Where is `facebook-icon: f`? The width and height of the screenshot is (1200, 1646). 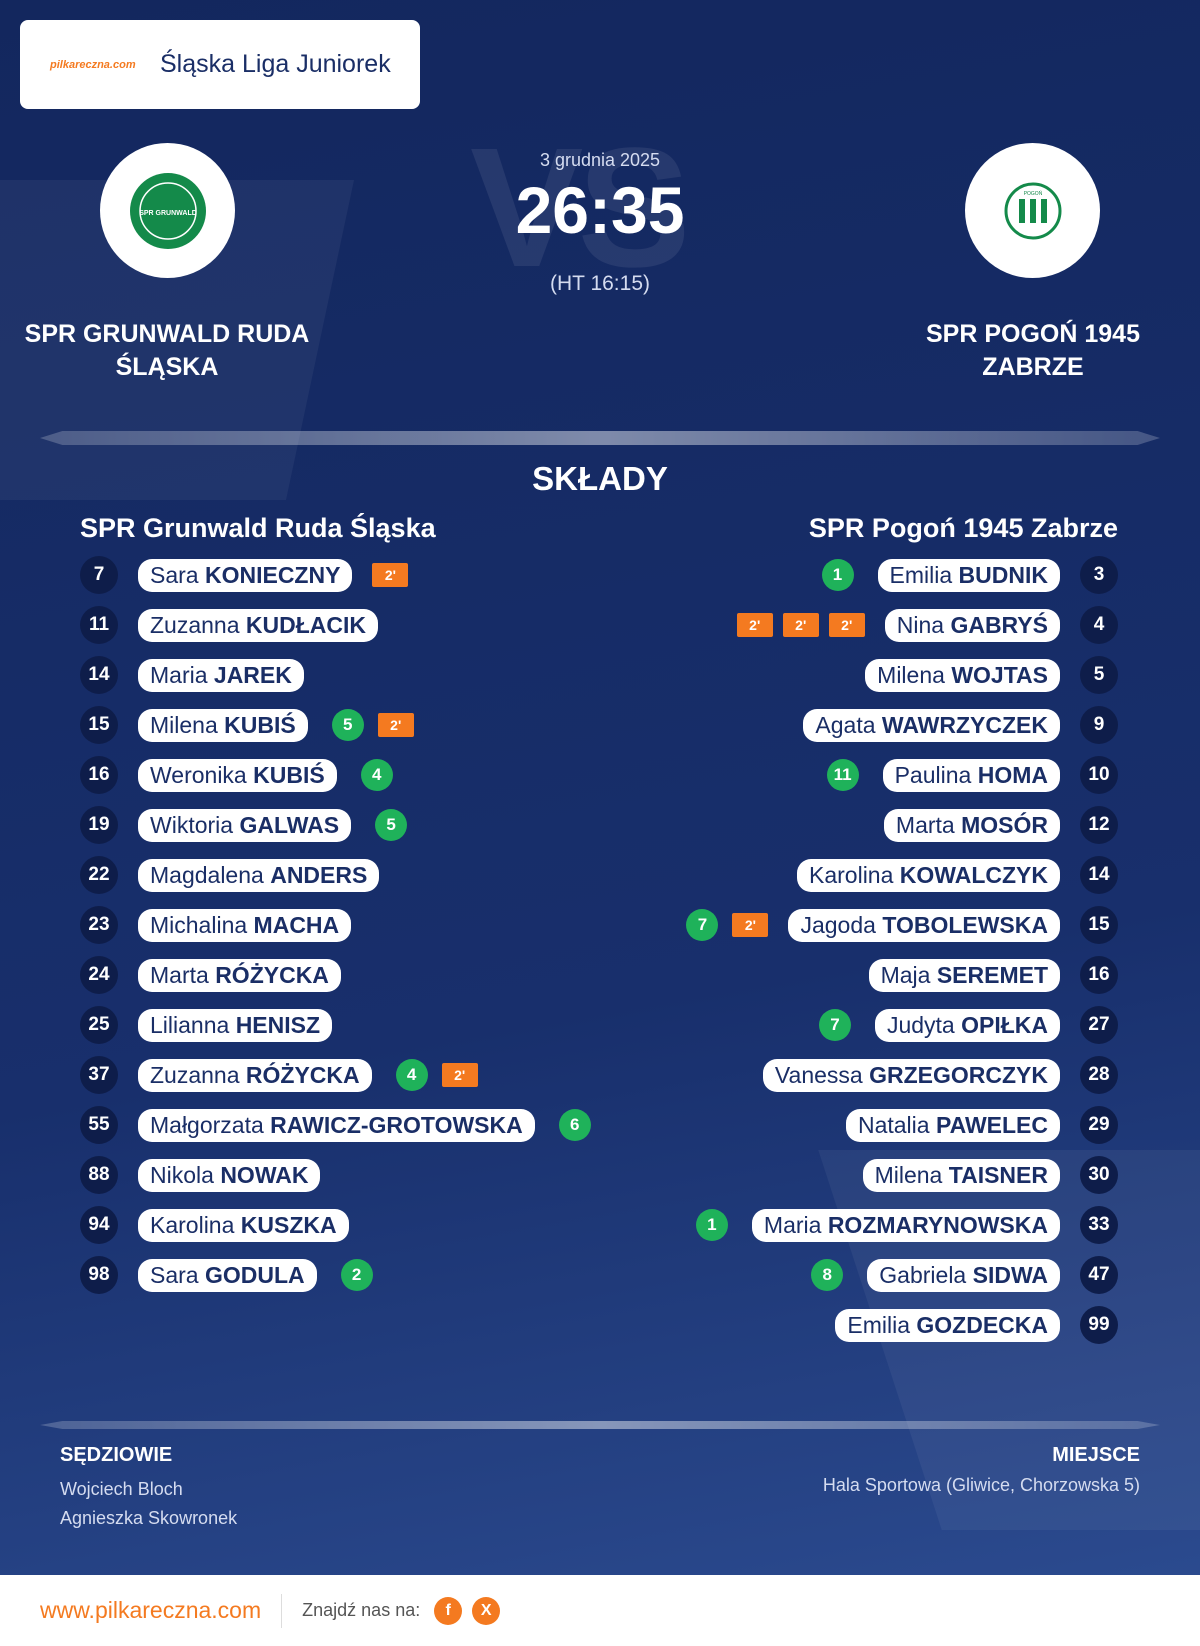 facebook-icon: f is located at coordinates (448, 1610).